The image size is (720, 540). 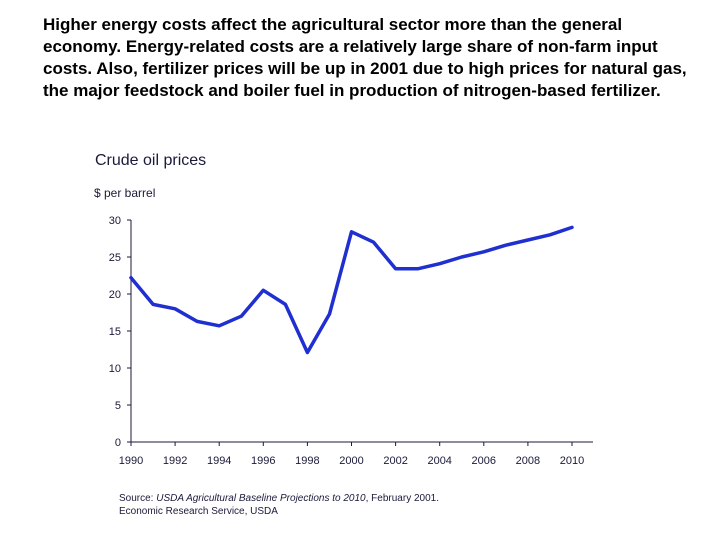 What do you see at coordinates (115, 295) in the screenshot?
I see `y-tick-label: 20` at bounding box center [115, 295].